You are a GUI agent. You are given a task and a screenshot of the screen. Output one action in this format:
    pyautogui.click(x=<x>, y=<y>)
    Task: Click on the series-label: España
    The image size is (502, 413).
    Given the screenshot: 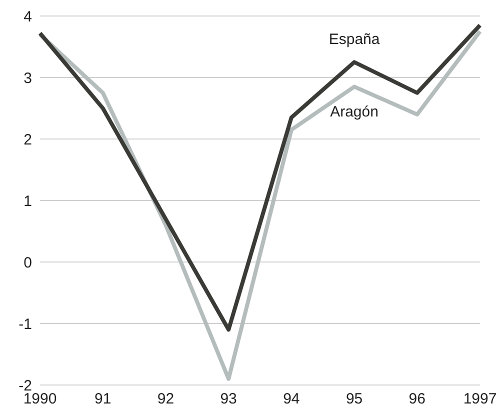 What is the action you would take?
    pyautogui.click(x=354, y=39)
    